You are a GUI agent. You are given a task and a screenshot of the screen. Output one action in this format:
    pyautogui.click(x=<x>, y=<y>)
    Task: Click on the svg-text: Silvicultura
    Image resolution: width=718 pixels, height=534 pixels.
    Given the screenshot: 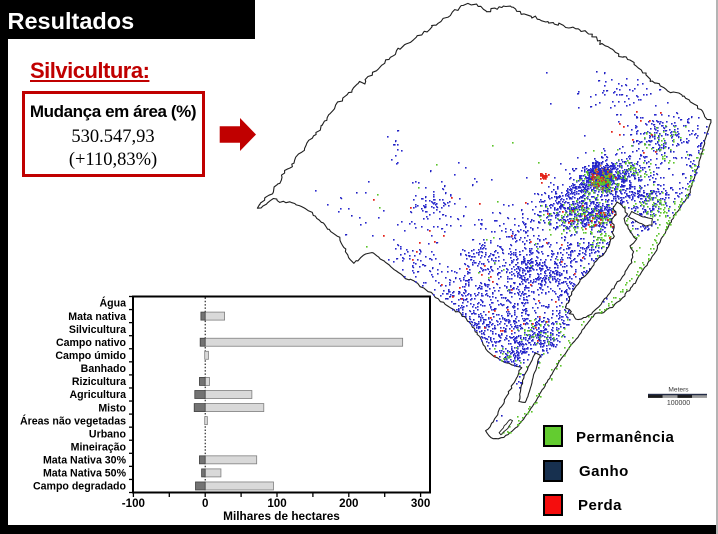 What is the action you would take?
    pyautogui.click(x=97, y=330)
    